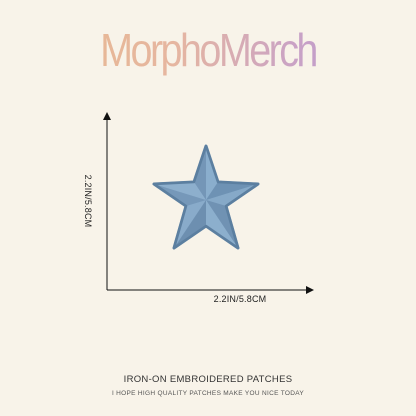  I want to click on star-patch-image, so click(206, 198).